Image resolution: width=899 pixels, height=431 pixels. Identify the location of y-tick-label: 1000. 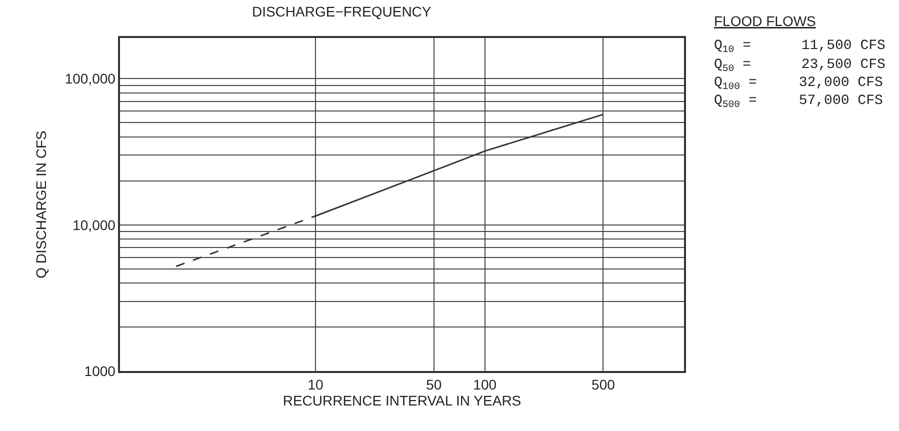
(100, 370).